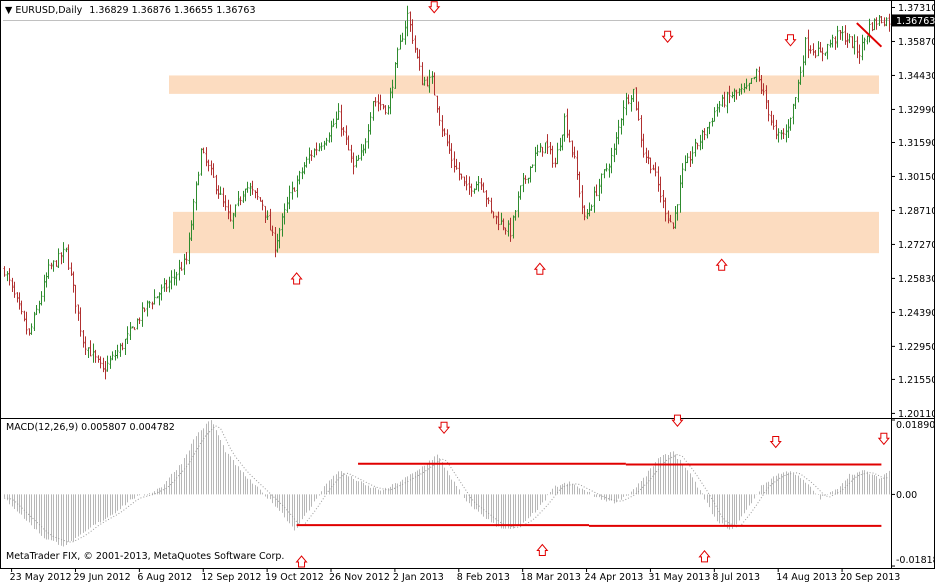  I want to click on price-tick-label: 1.22950, so click(916, 347).